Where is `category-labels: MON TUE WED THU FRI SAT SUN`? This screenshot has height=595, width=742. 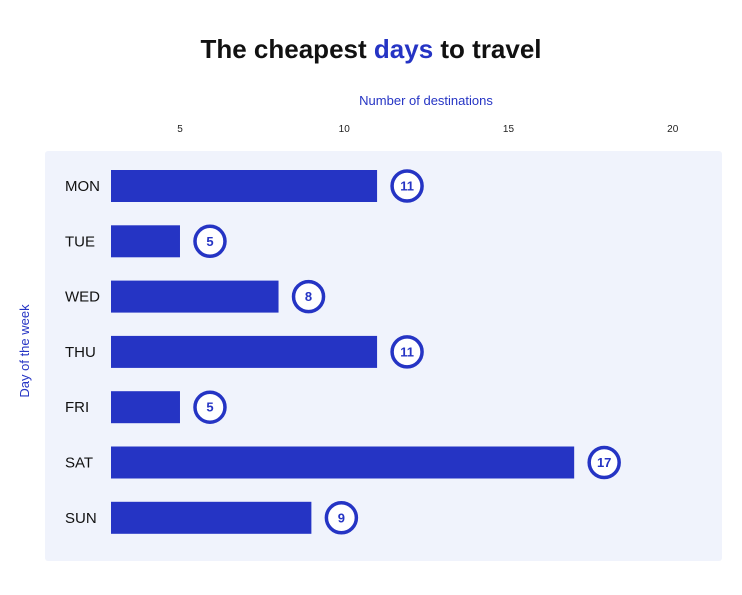
category-labels: MON TUE WED THU FRI SAT SUN is located at coordinates (82, 352).